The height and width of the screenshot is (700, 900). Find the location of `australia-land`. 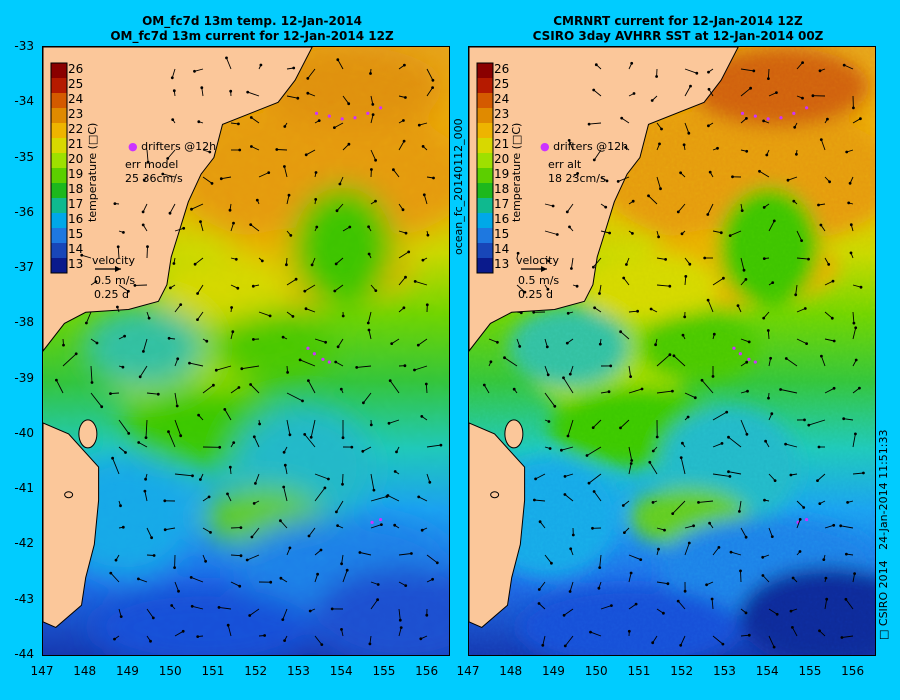

australia-land is located at coordinates (604, 199).